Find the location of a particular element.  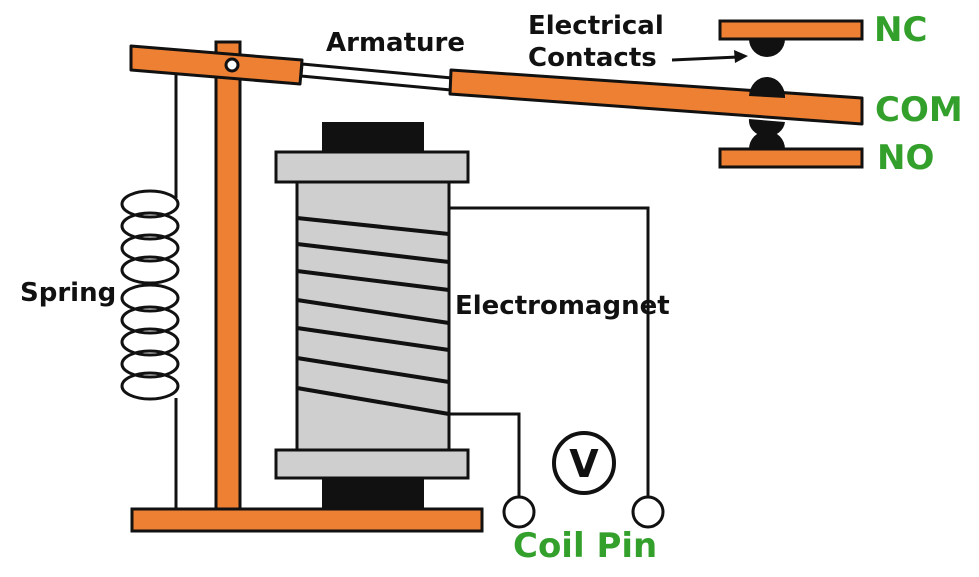

coil-pin-left-icon is located at coordinates (519, 512).